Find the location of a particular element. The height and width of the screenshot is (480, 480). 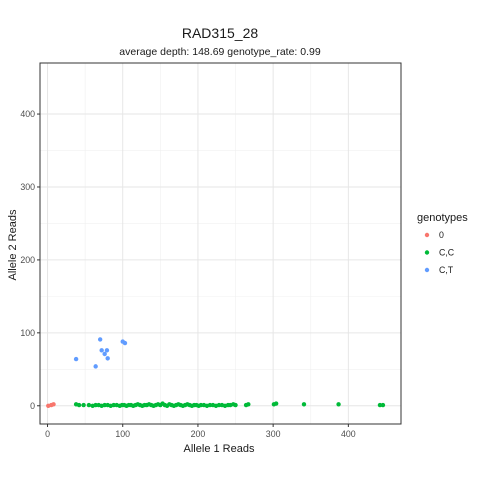

y-tick-label: 300 is located at coordinates (27, 187).